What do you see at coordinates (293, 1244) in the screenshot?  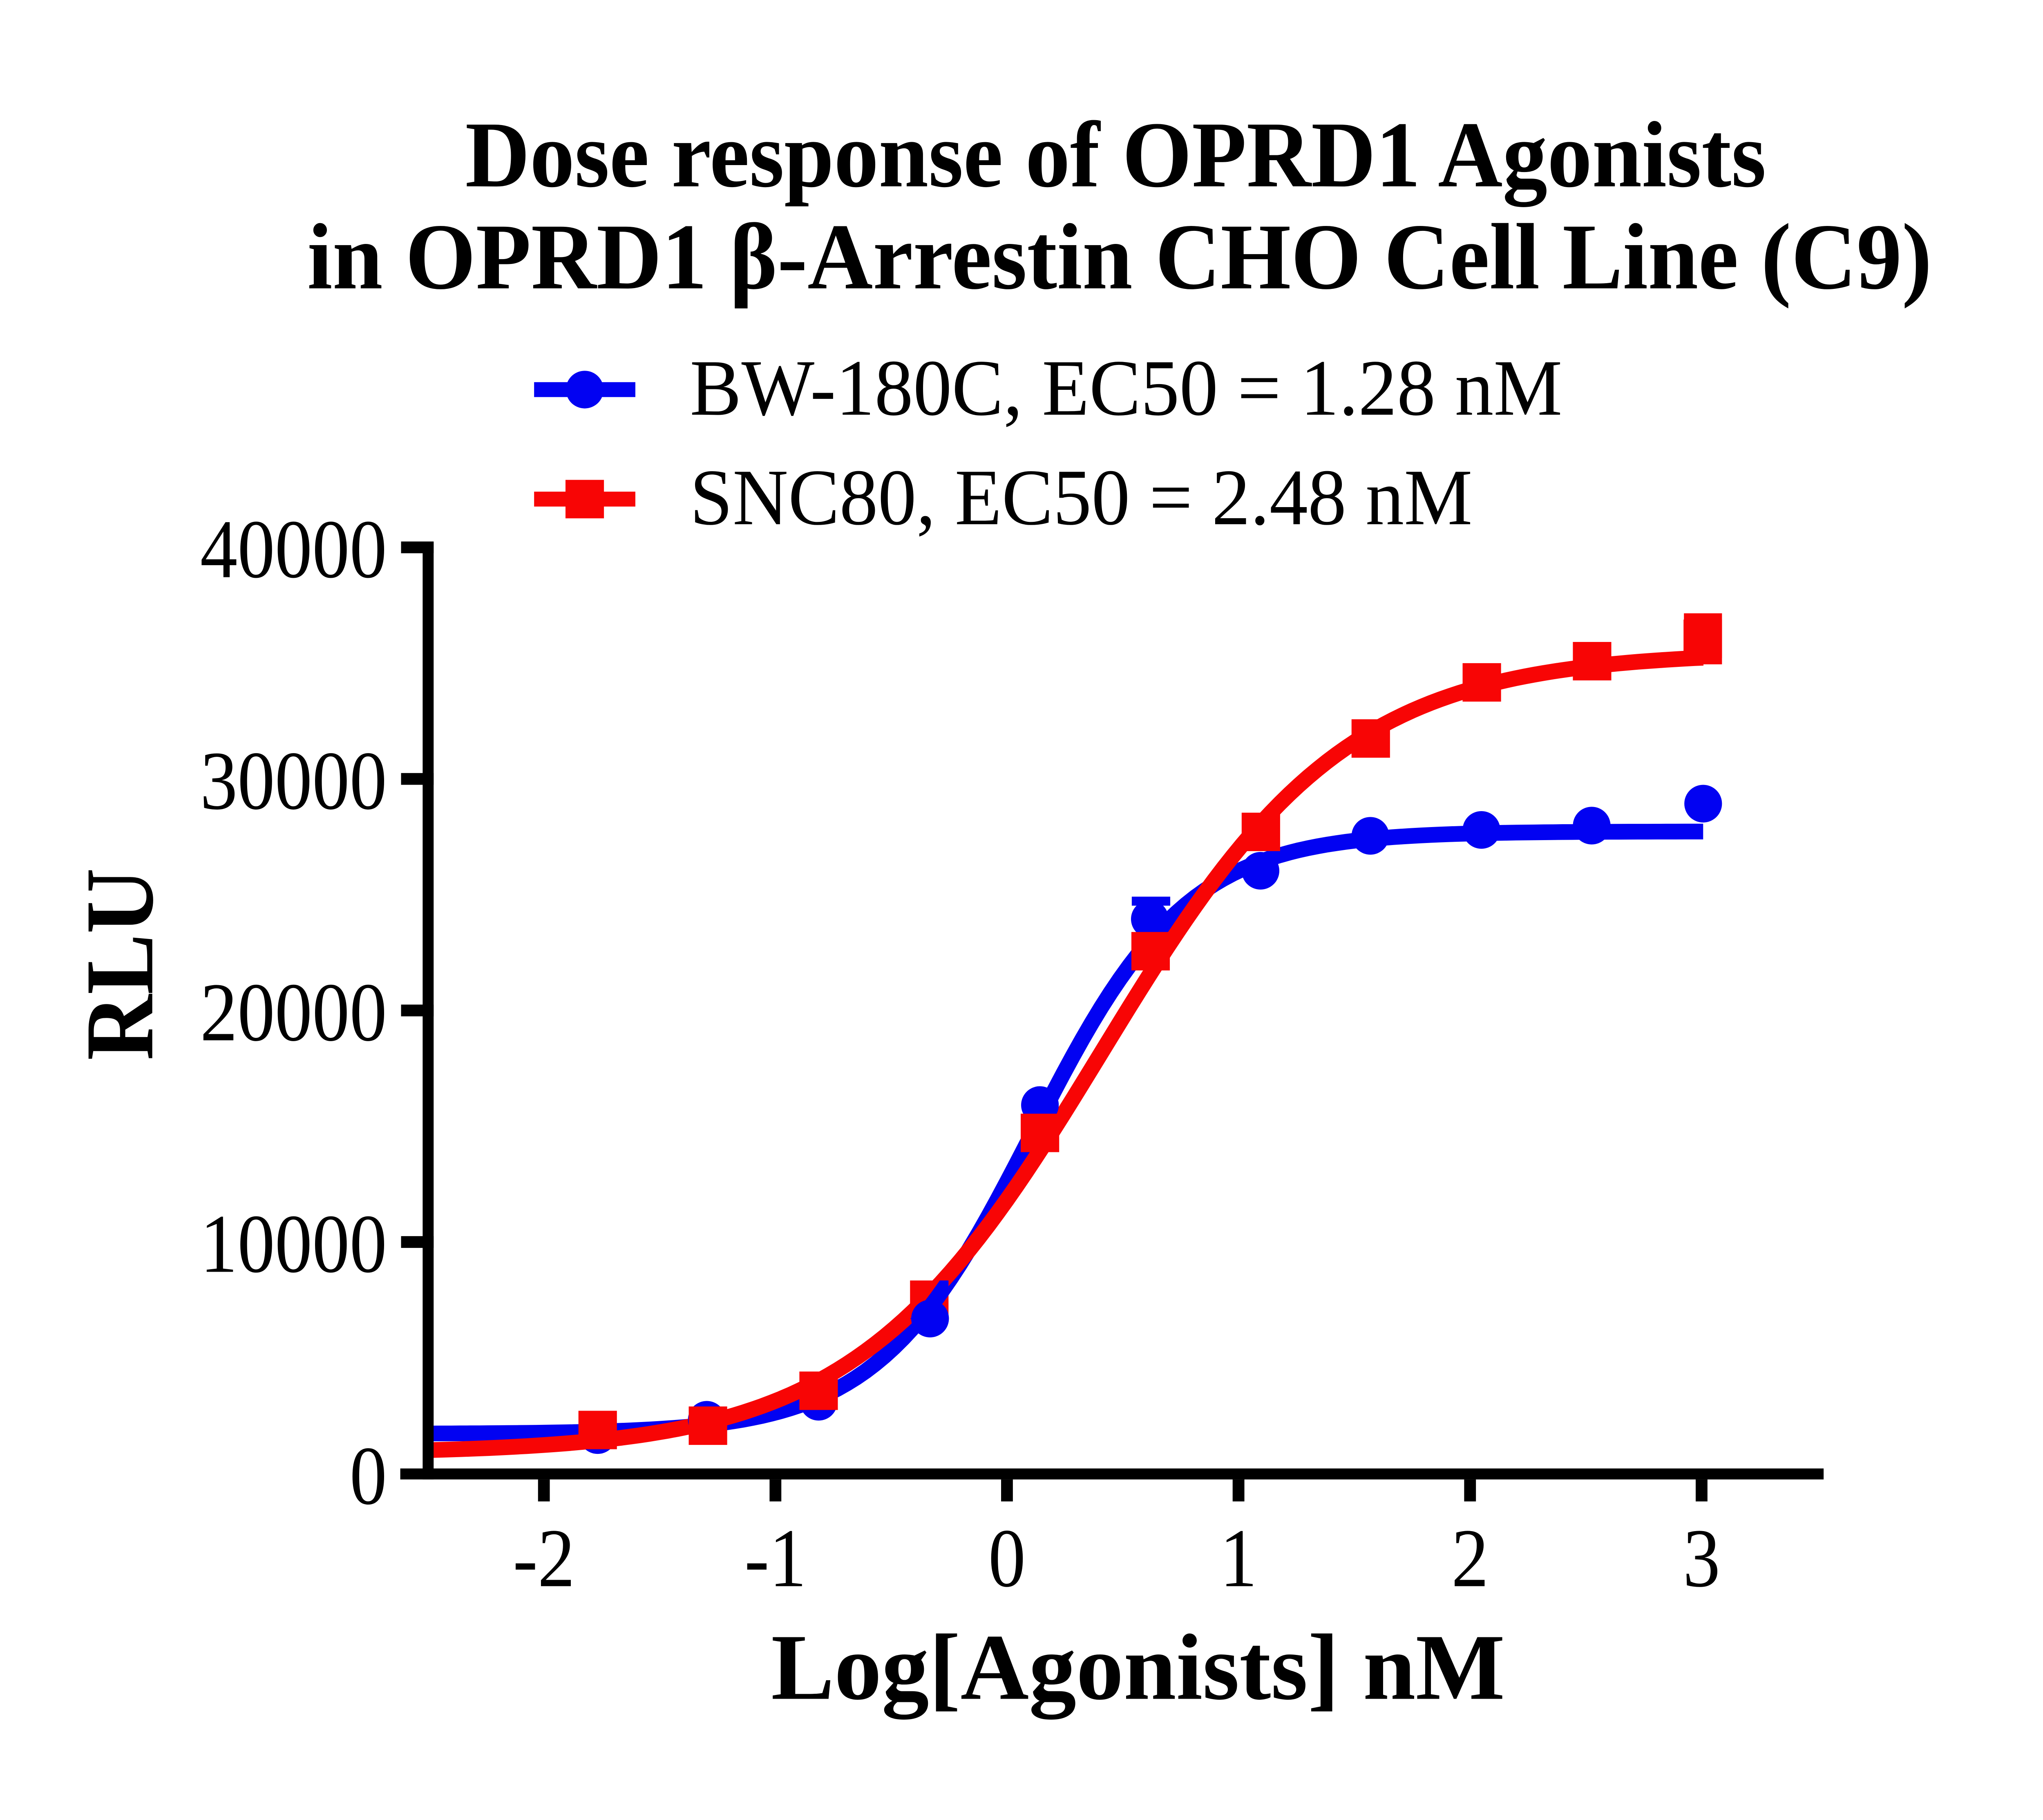 I see `svg-text: 10000` at bounding box center [293, 1244].